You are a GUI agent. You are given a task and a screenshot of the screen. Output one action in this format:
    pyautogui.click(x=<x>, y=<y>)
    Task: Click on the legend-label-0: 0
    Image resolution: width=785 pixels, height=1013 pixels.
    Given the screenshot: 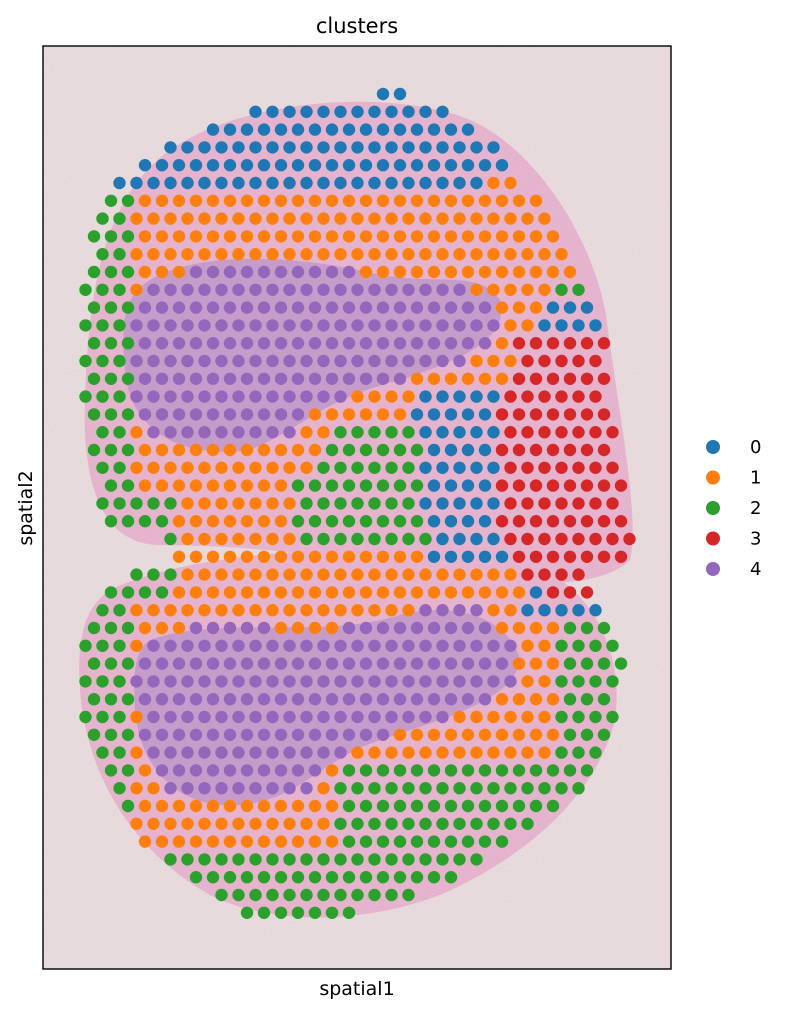 What is the action you would take?
    pyautogui.click(x=755, y=447)
    